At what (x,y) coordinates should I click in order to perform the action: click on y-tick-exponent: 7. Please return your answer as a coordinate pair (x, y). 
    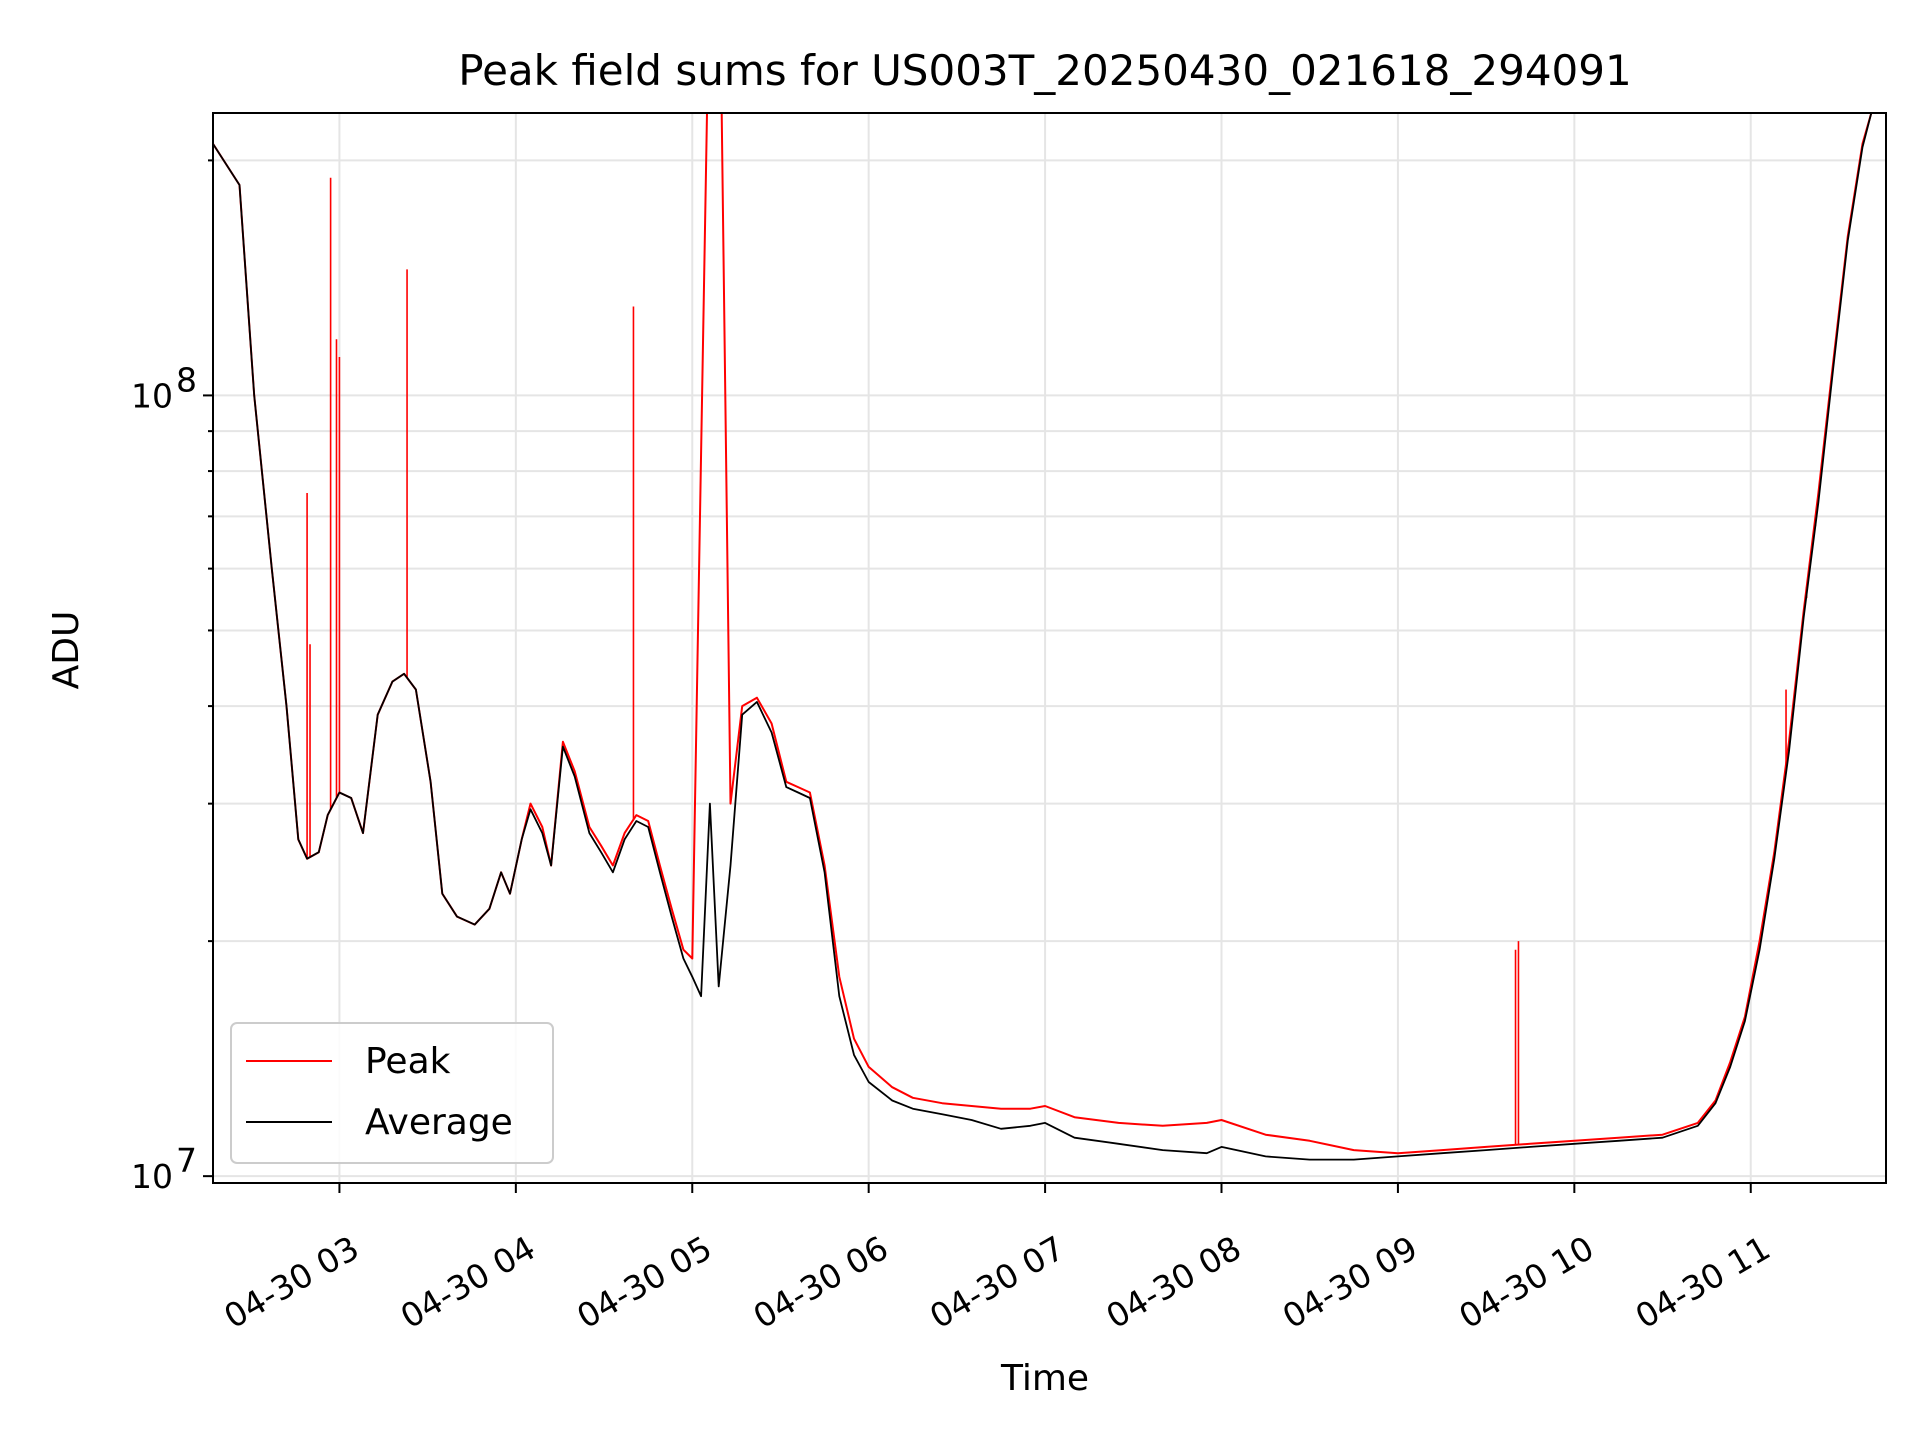
    Looking at the image, I should click on (186, 1160).